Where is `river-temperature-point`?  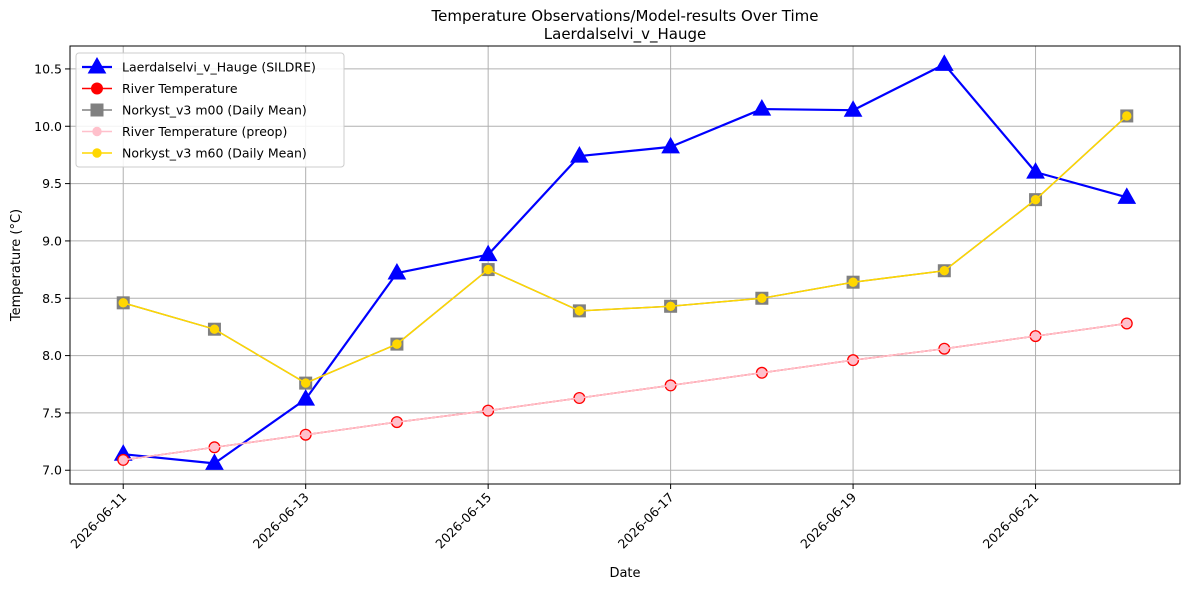 river-temperature-point is located at coordinates (97, 88).